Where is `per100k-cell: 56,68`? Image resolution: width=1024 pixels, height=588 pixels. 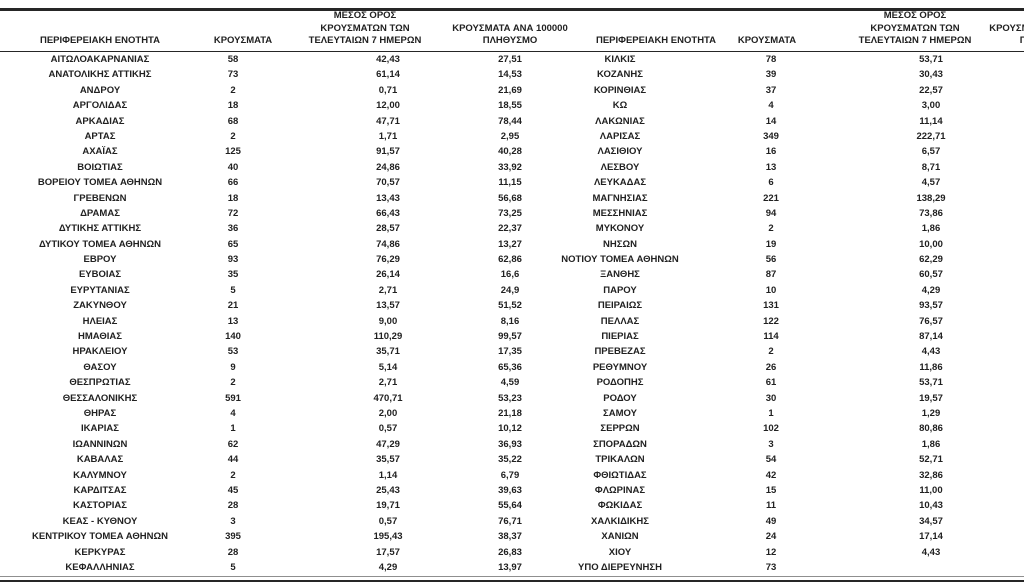
per100k-cell: 56,68 is located at coordinates (510, 198).